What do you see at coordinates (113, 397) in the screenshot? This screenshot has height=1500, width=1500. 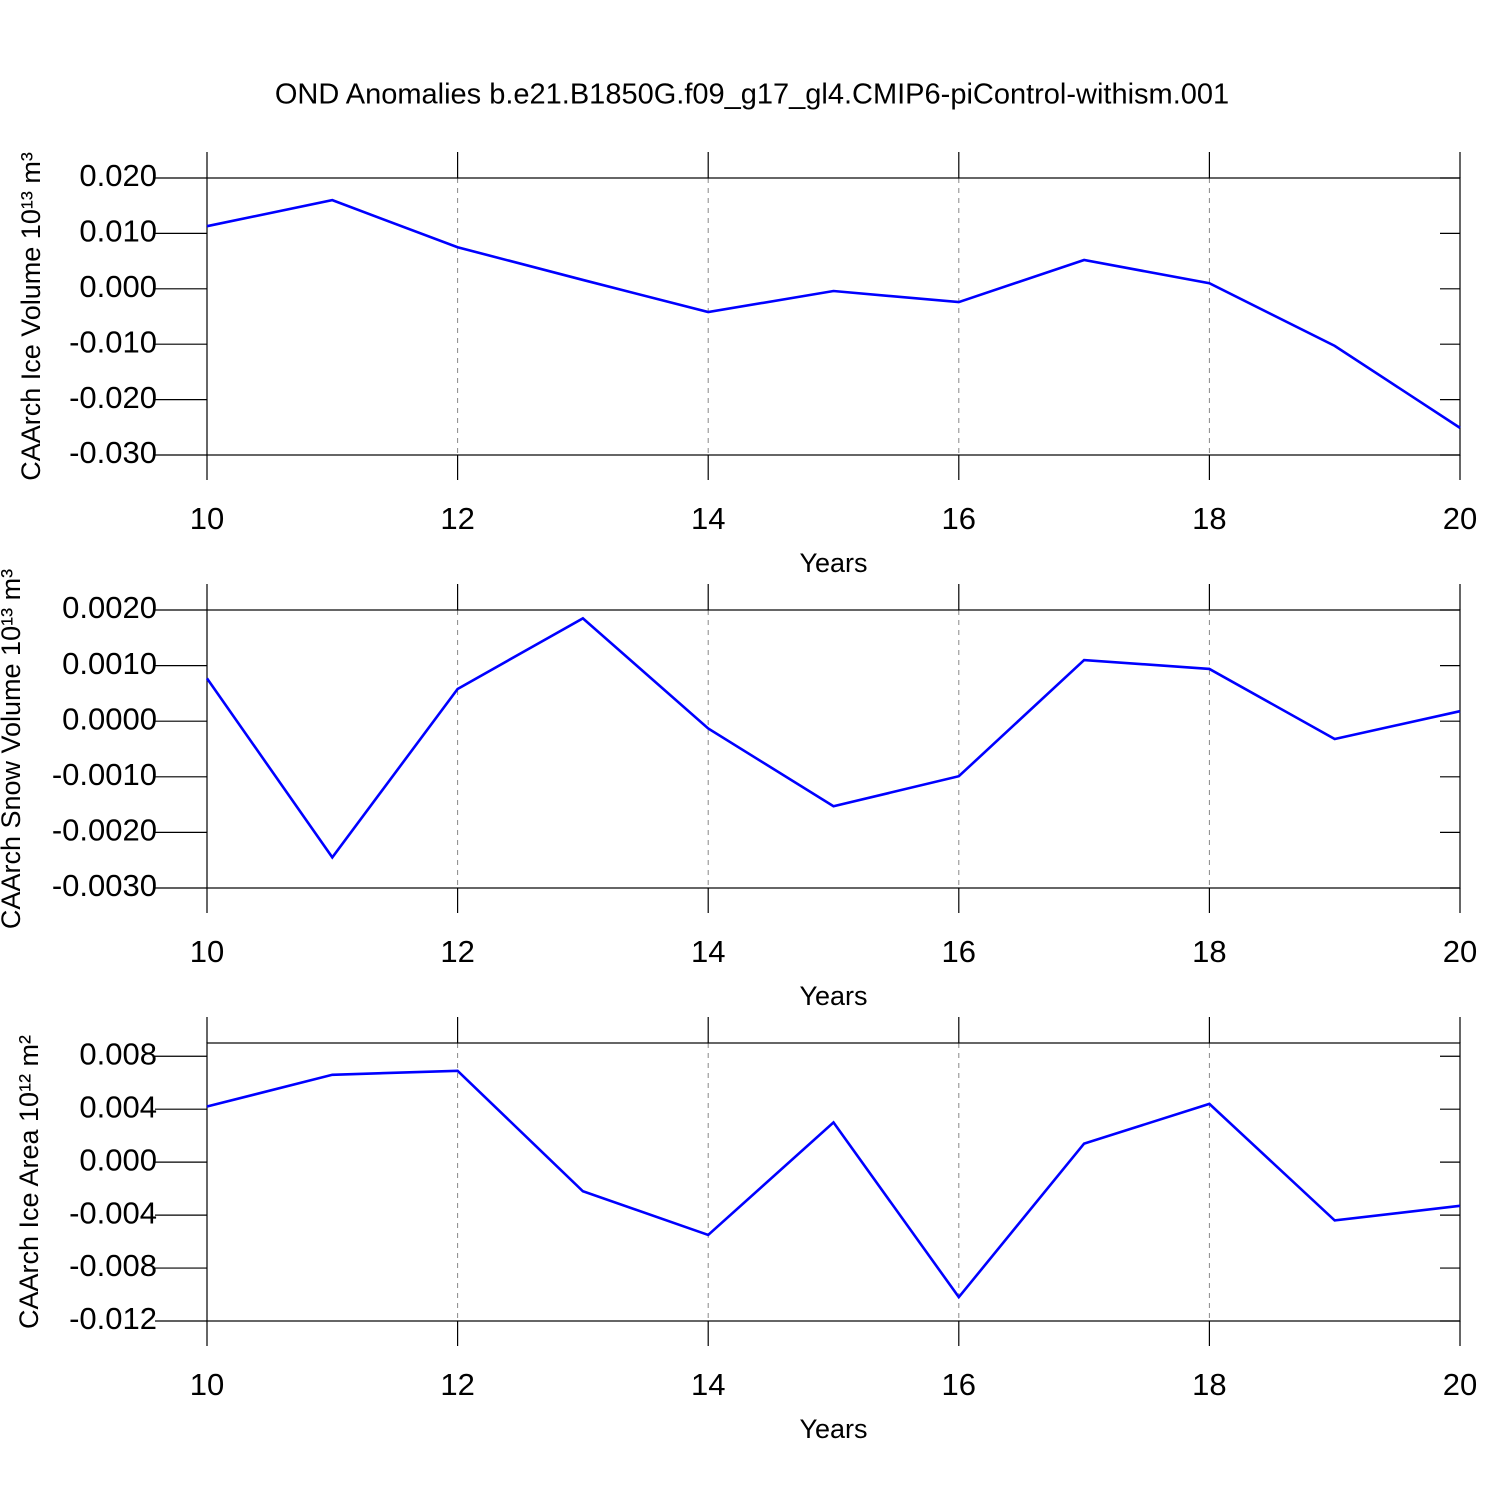 I see `y-tick-label: -0.020` at bounding box center [113, 397].